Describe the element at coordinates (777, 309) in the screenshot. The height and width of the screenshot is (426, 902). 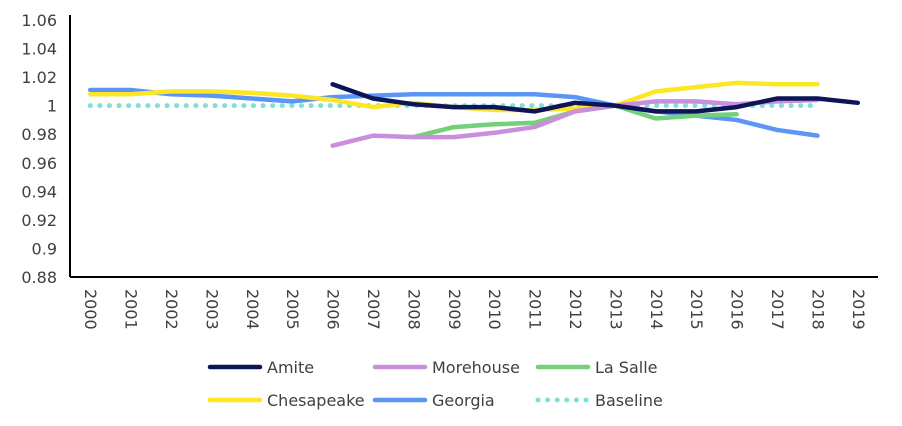
I see `x-tick-label: 2017` at that location.